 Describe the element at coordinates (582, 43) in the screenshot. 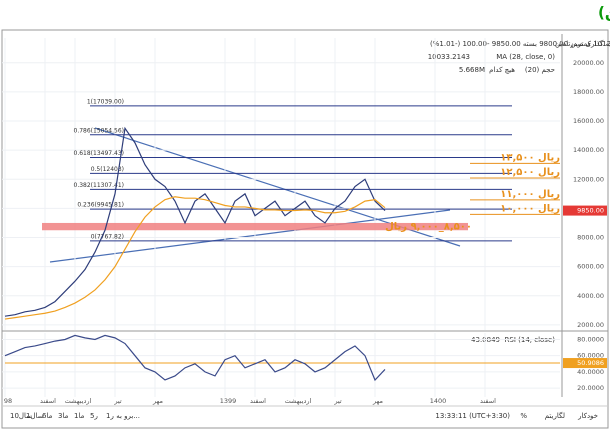

I see `symbol: بورس, D, سرمایه گذاری صدرتامین` at that location.